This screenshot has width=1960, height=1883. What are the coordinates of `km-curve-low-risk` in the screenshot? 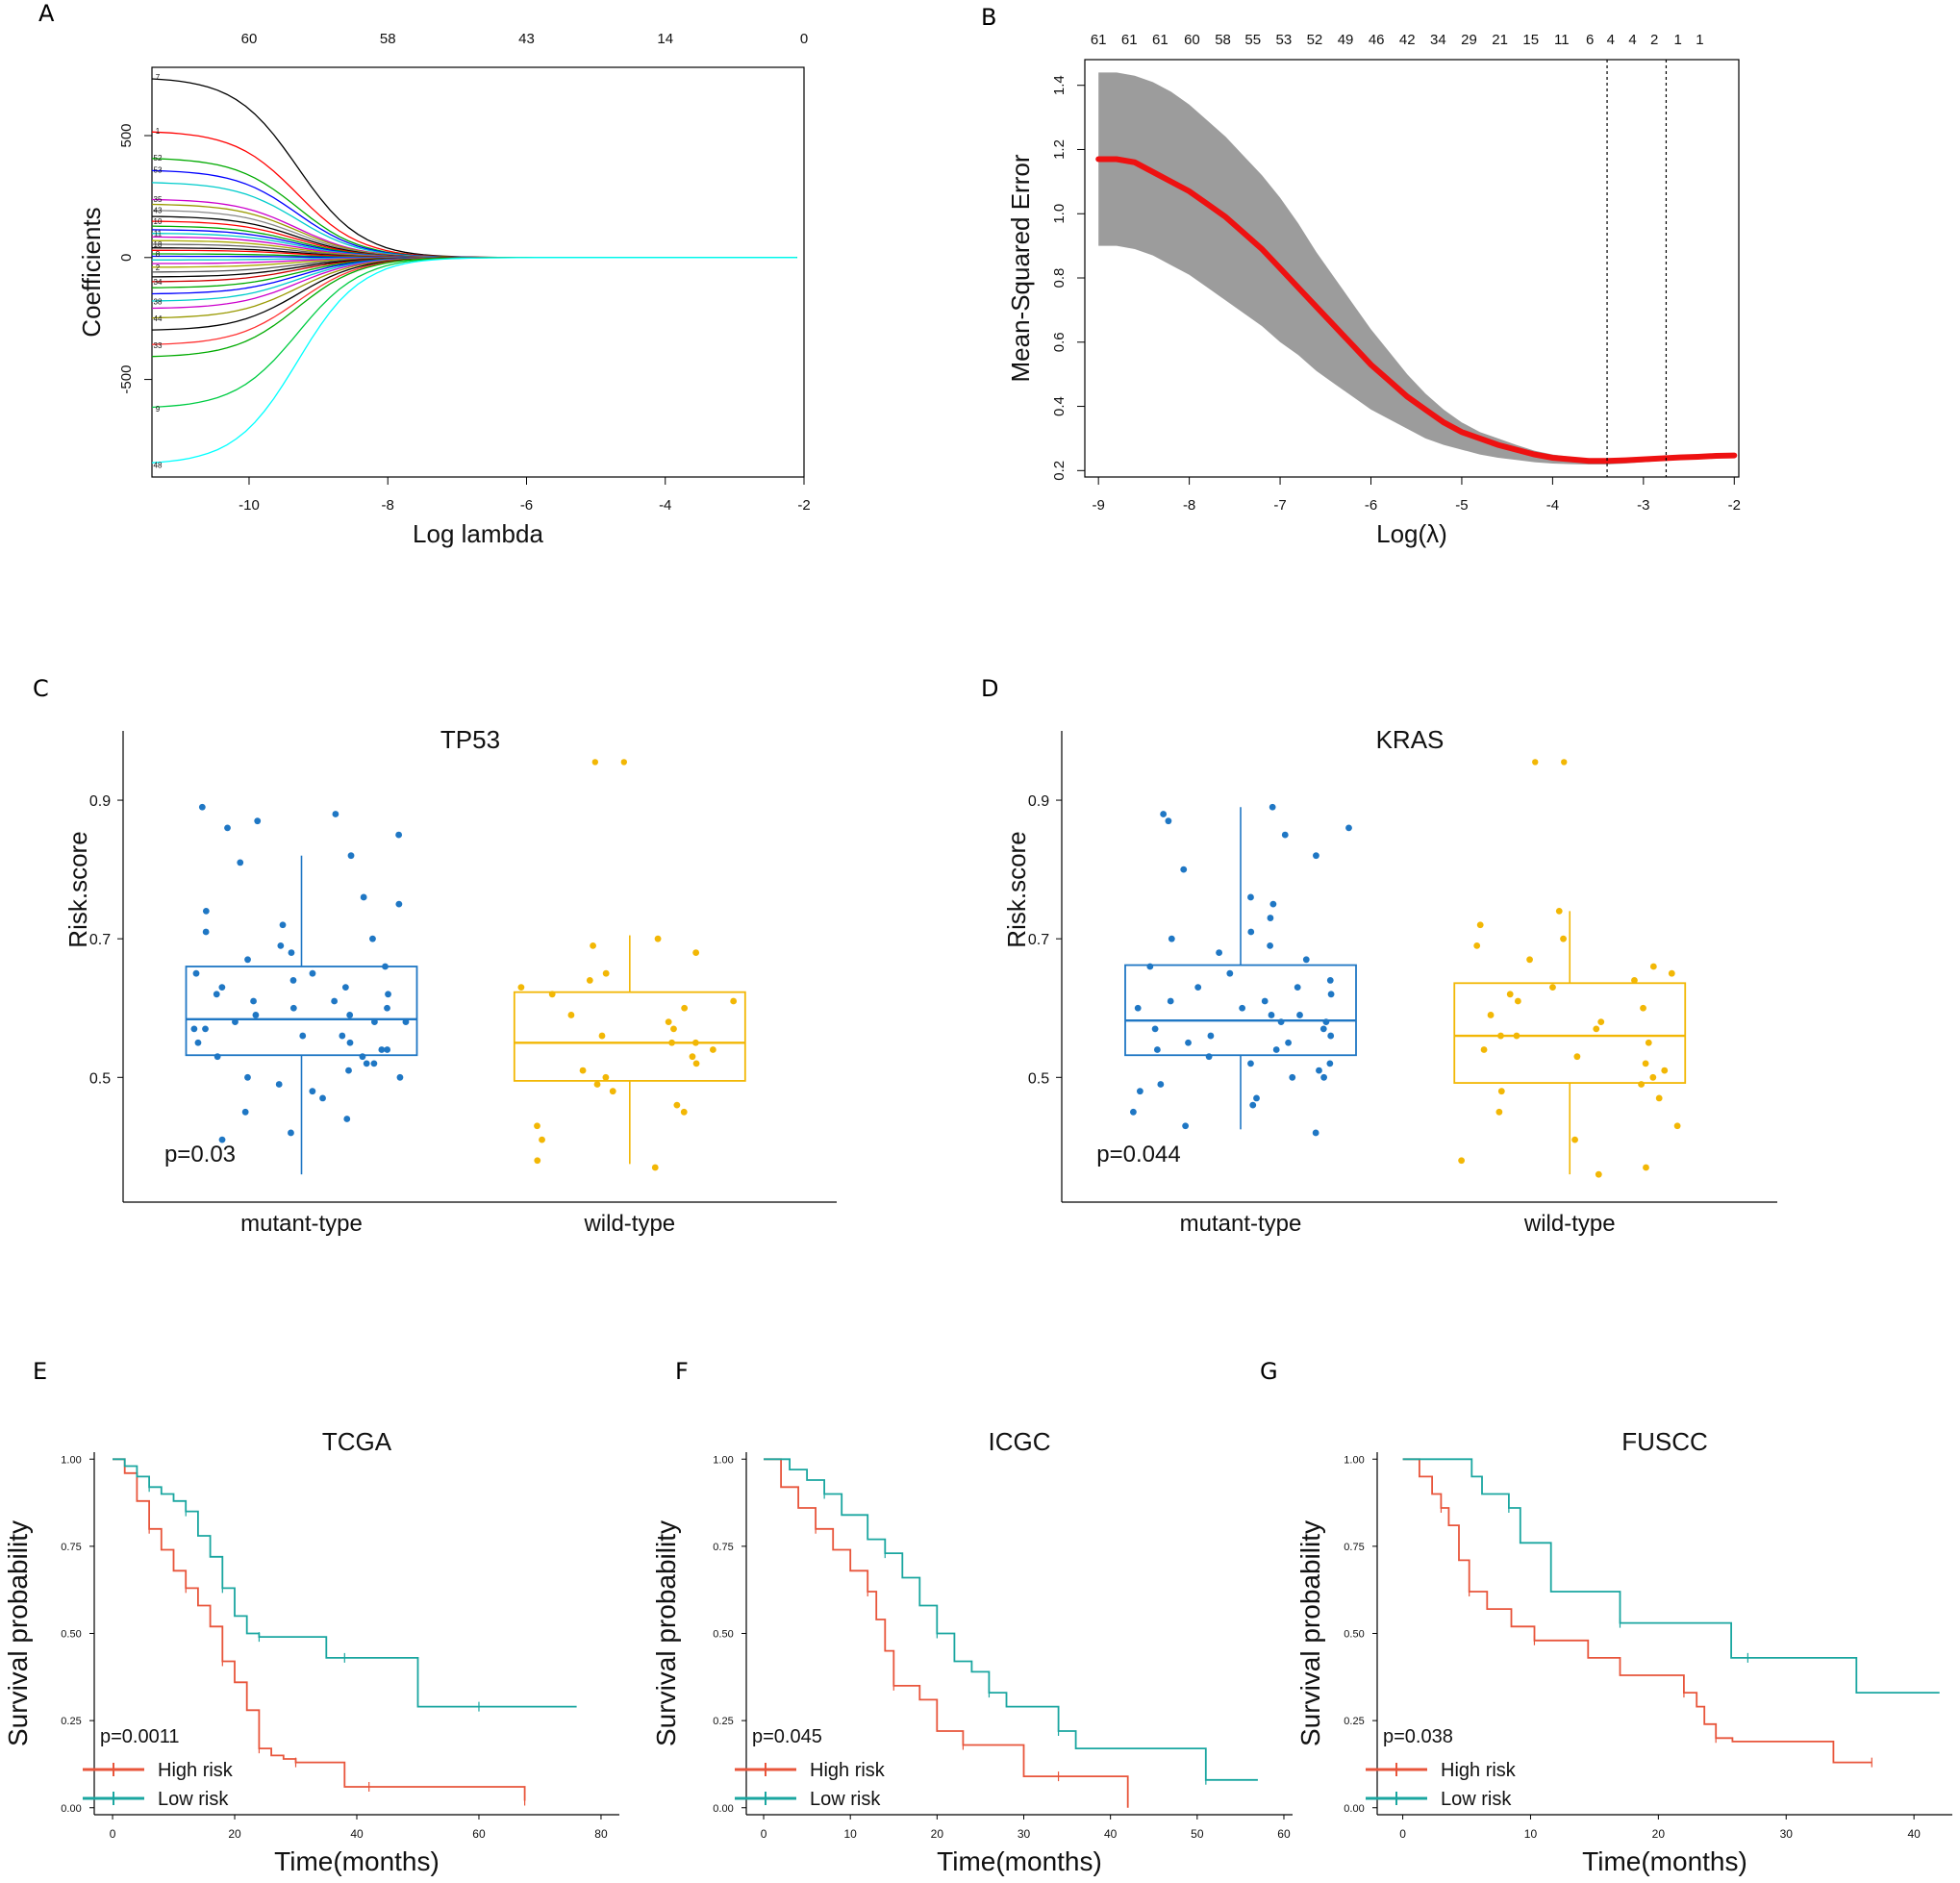 It's located at (1671, 1576).